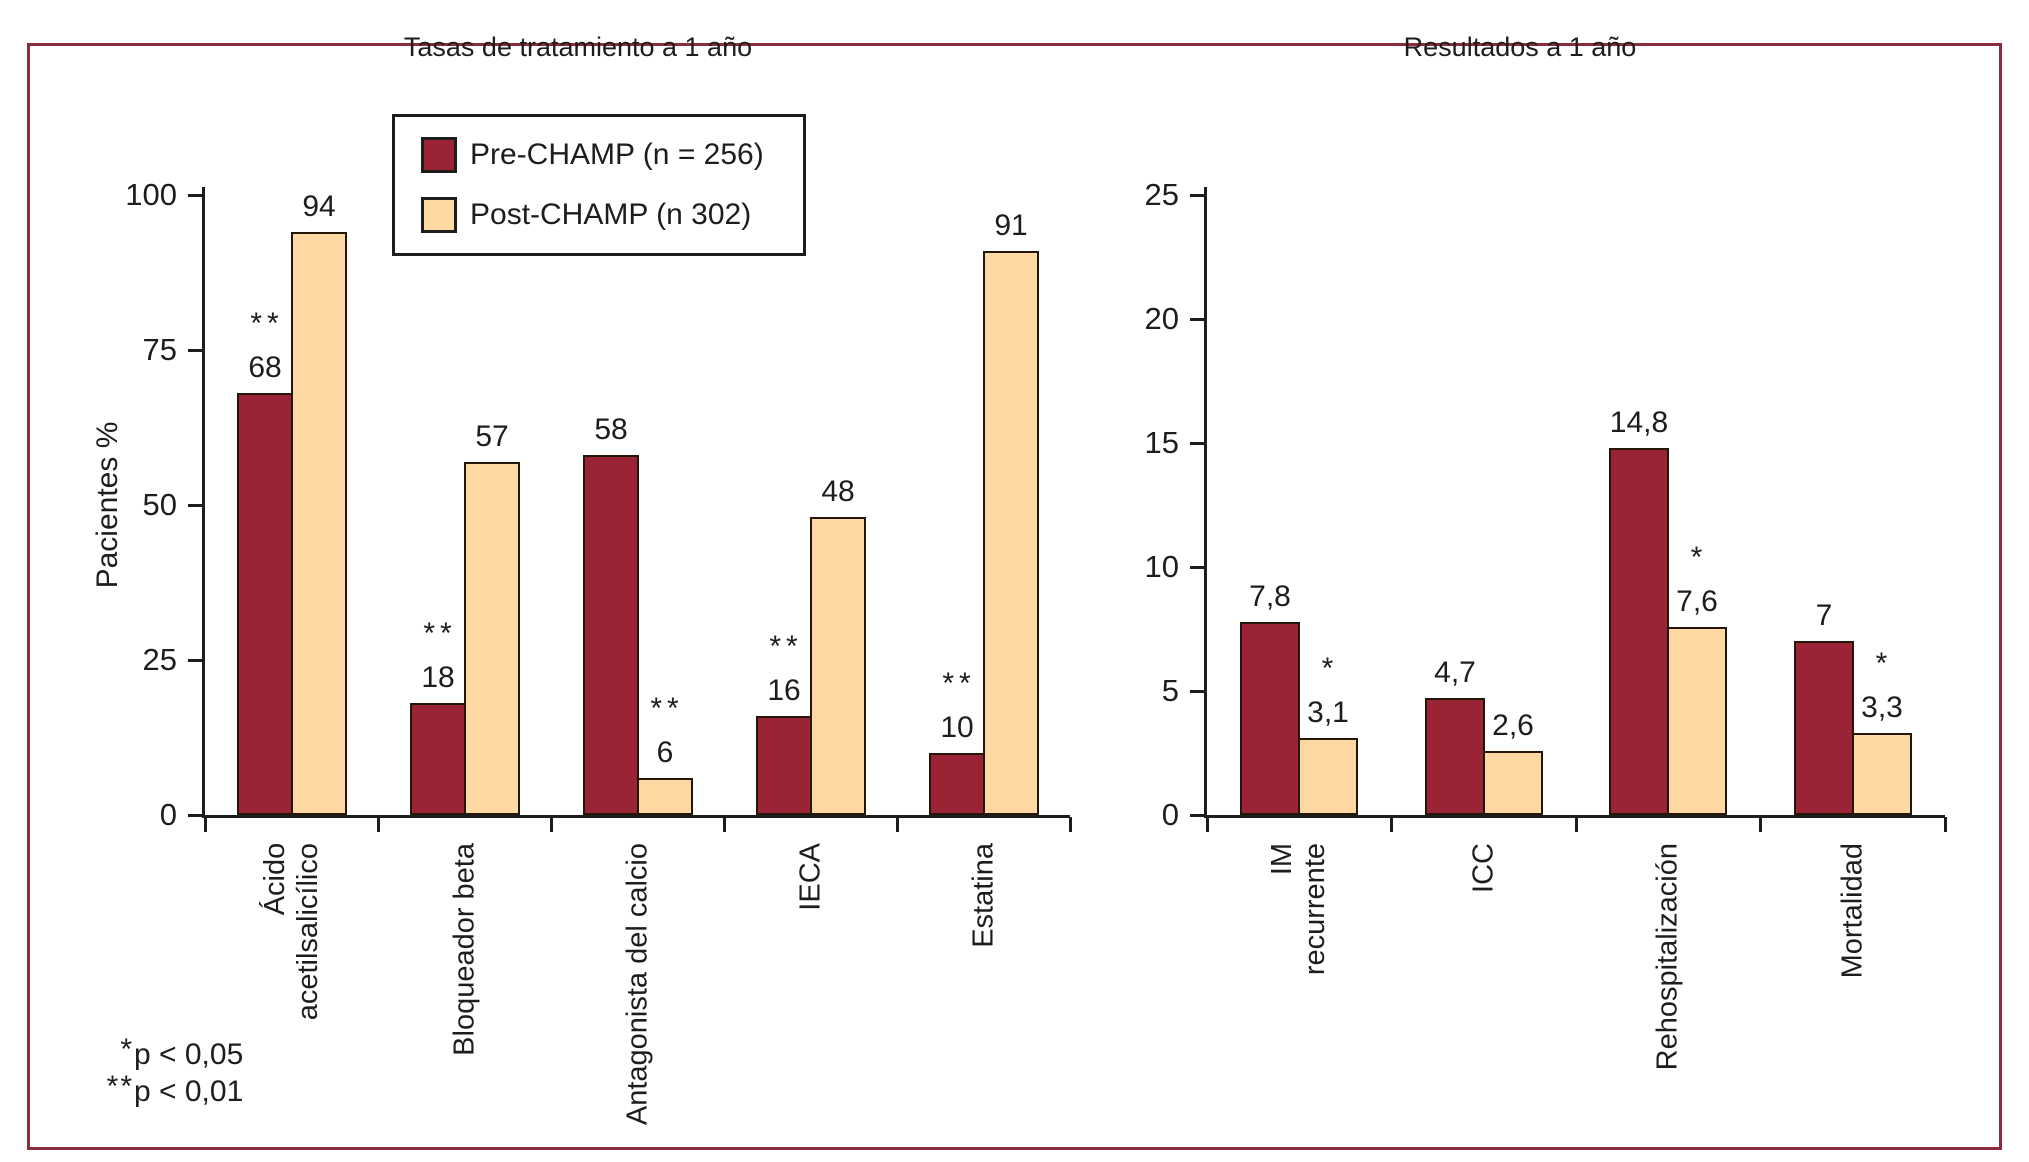  What do you see at coordinates (159, 349) in the screenshot?
I see `y-tick-label: 75` at bounding box center [159, 349].